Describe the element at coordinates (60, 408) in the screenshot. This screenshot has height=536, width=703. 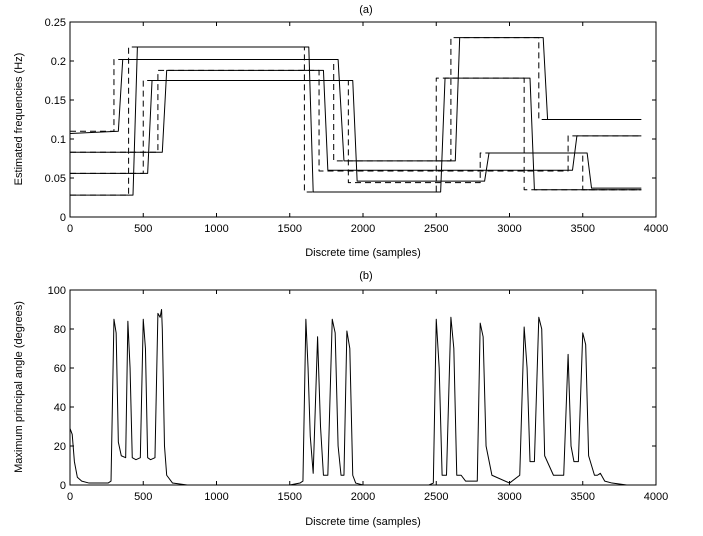
I see `y-tick-label: 40` at that location.